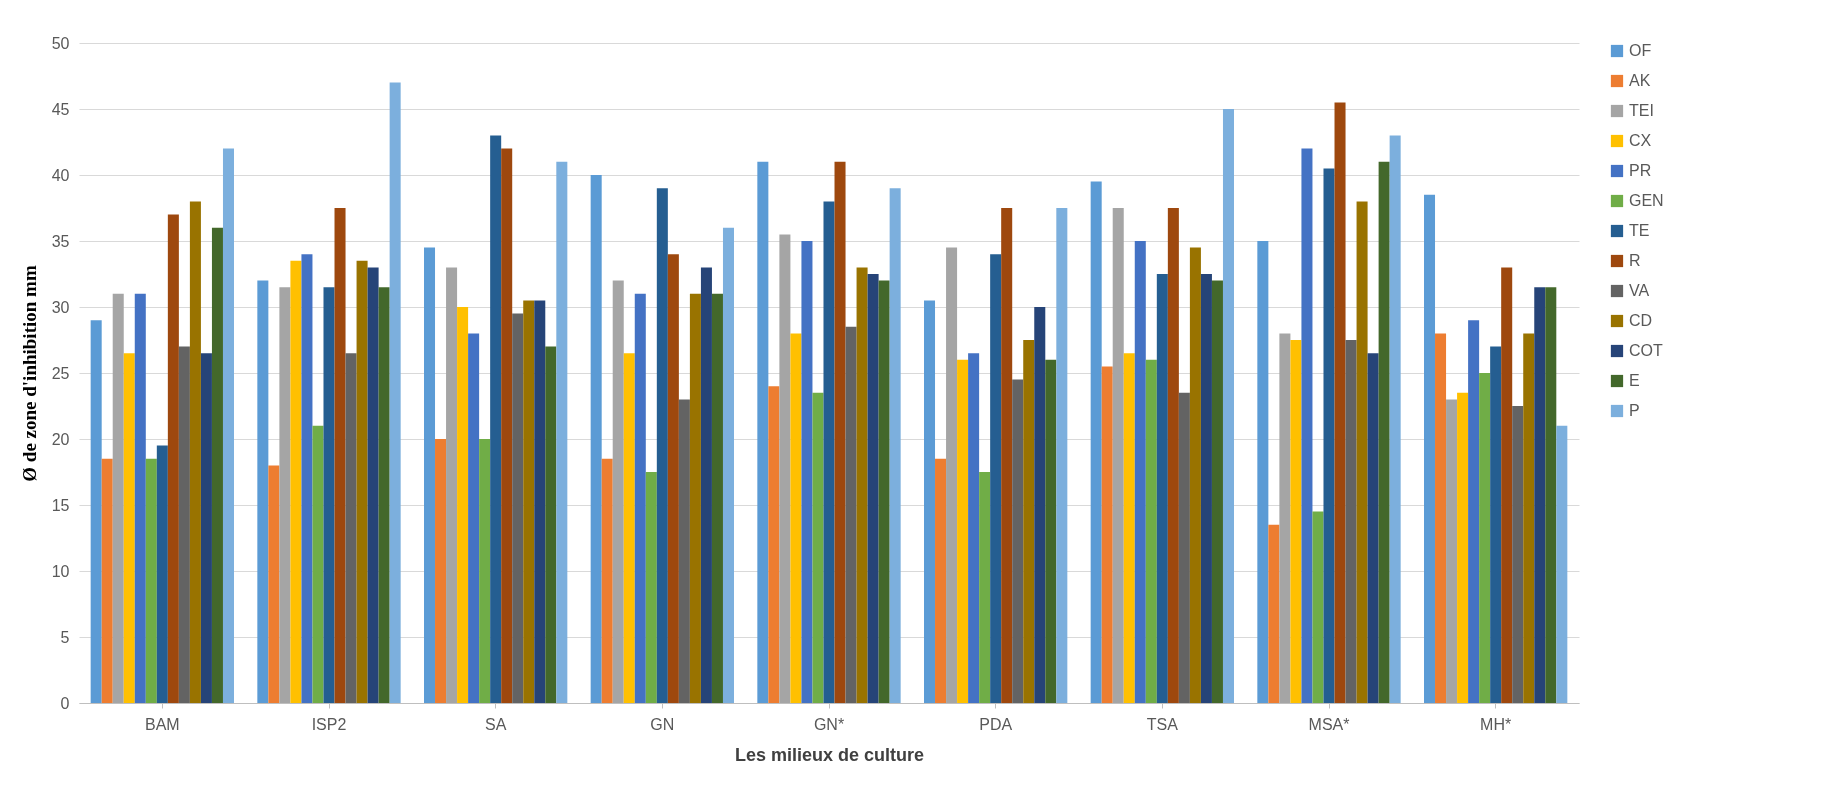 The image size is (1838, 799). What do you see at coordinates (1329, 724) in the screenshot?
I see `x-tick-label: MSA*` at bounding box center [1329, 724].